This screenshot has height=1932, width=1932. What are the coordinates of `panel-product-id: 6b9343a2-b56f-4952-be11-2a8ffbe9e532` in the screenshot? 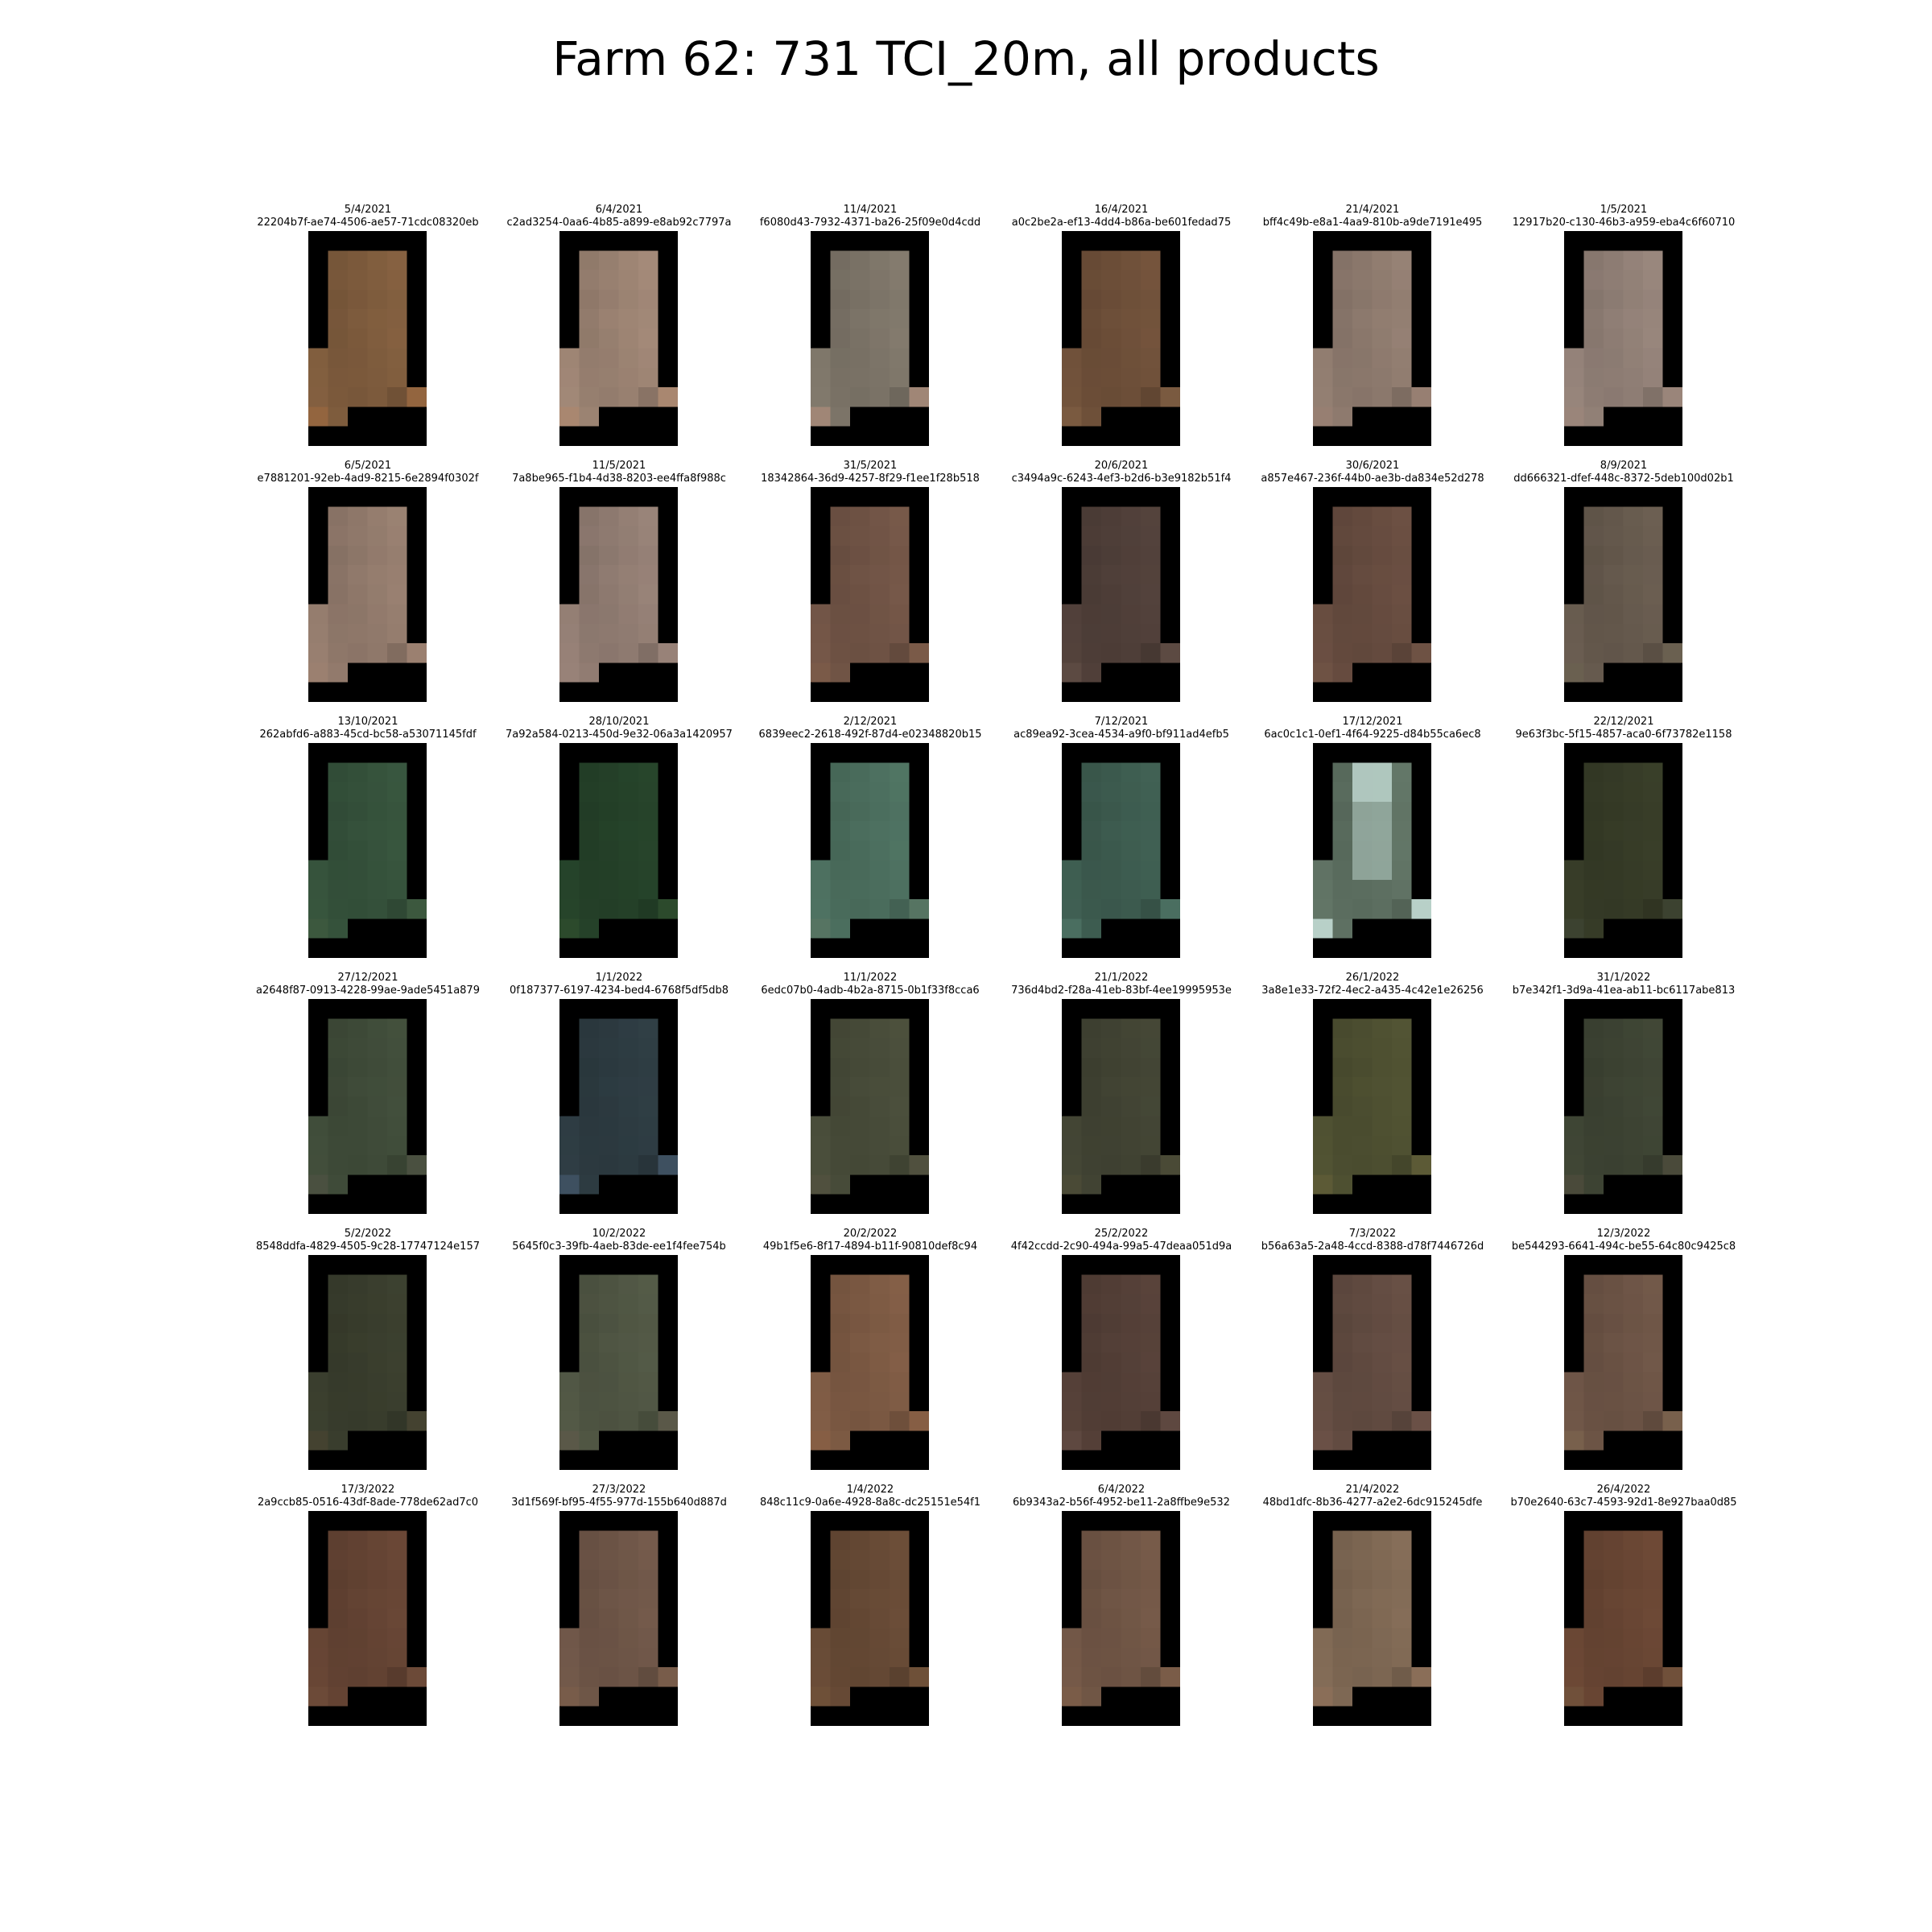 It's located at (1121, 1502).